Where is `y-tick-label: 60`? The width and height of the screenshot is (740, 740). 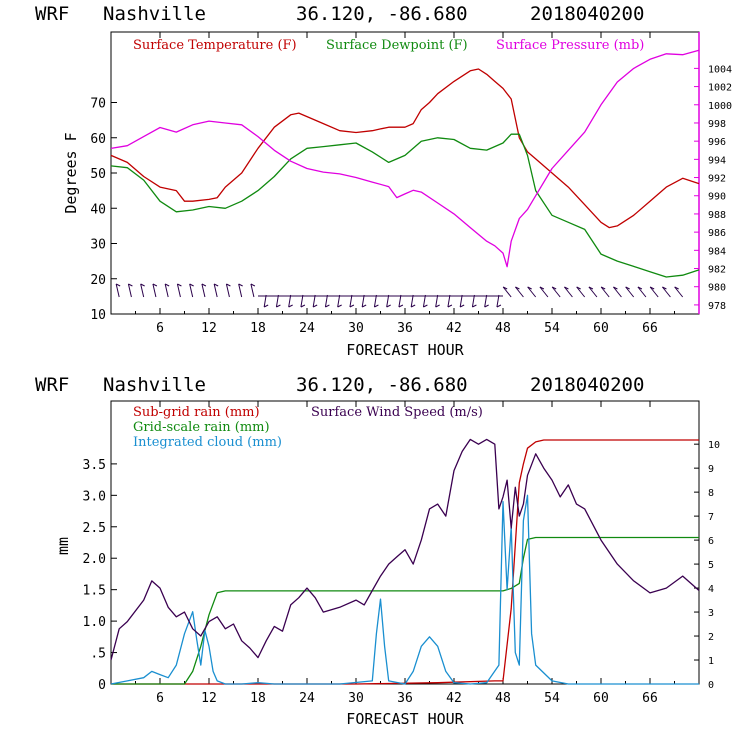 y-tick-label: 60 is located at coordinates (98, 139).